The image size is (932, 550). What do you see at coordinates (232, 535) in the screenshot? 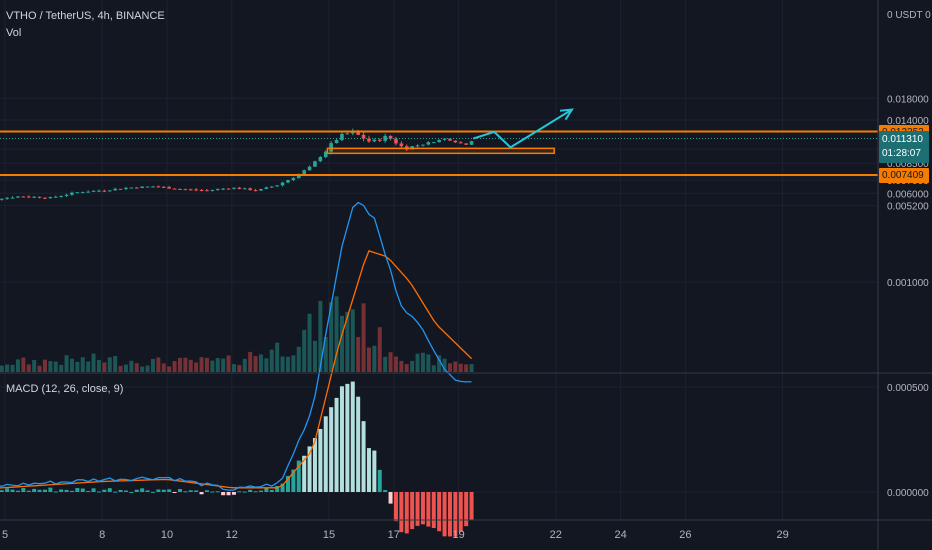
I see `time-axis-tick: 12` at bounding box center [232, 535].